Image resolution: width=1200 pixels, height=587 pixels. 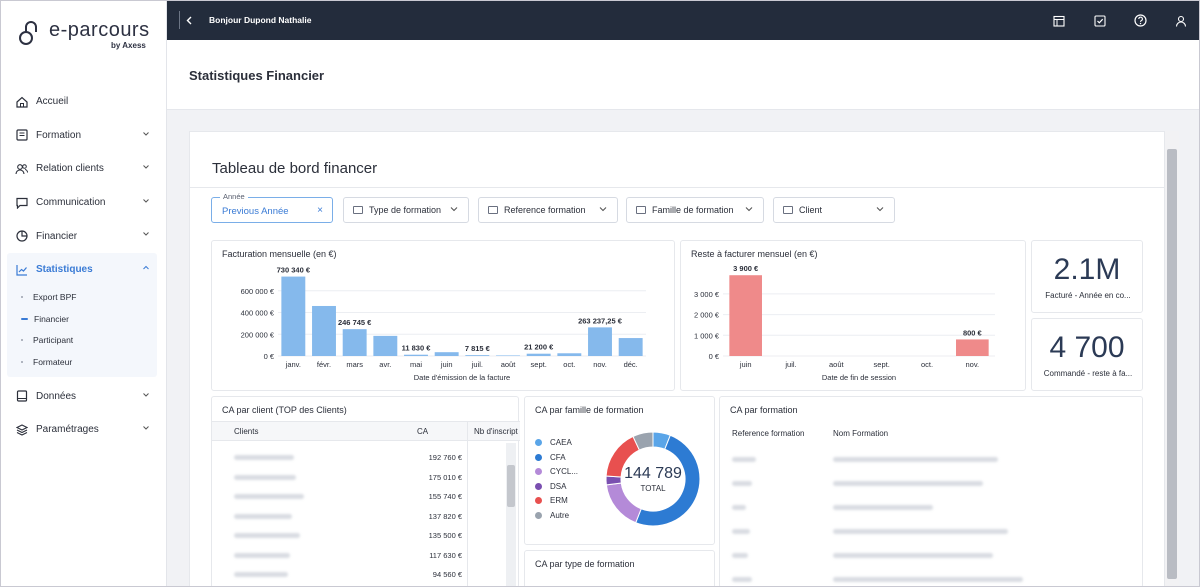 I want to click on column-header: Nom Formation, so click(x=861, y=433).